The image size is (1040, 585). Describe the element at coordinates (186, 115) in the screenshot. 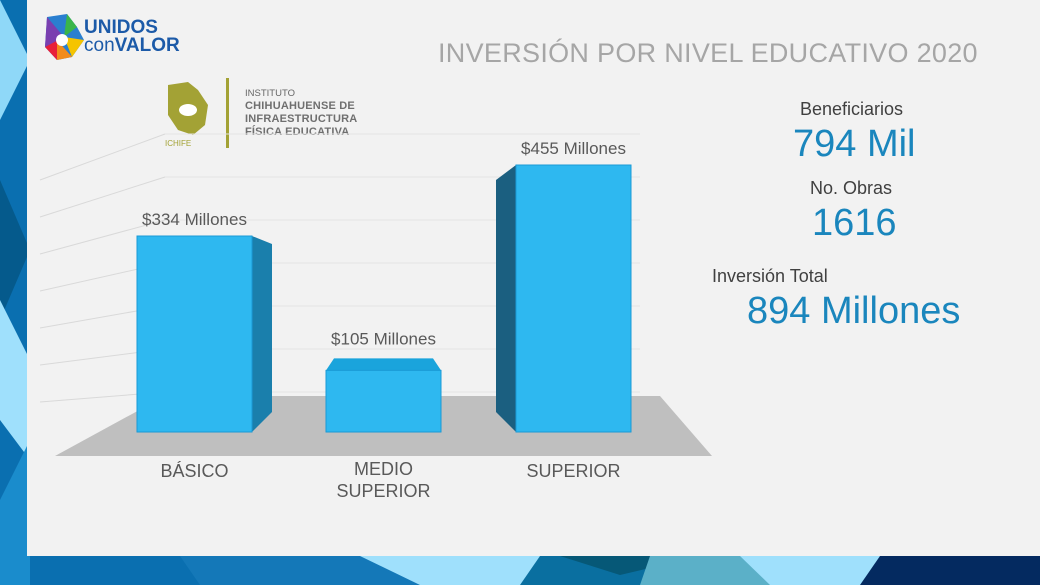

I see `ichife-logo-icon: ICHIFE` at that location.